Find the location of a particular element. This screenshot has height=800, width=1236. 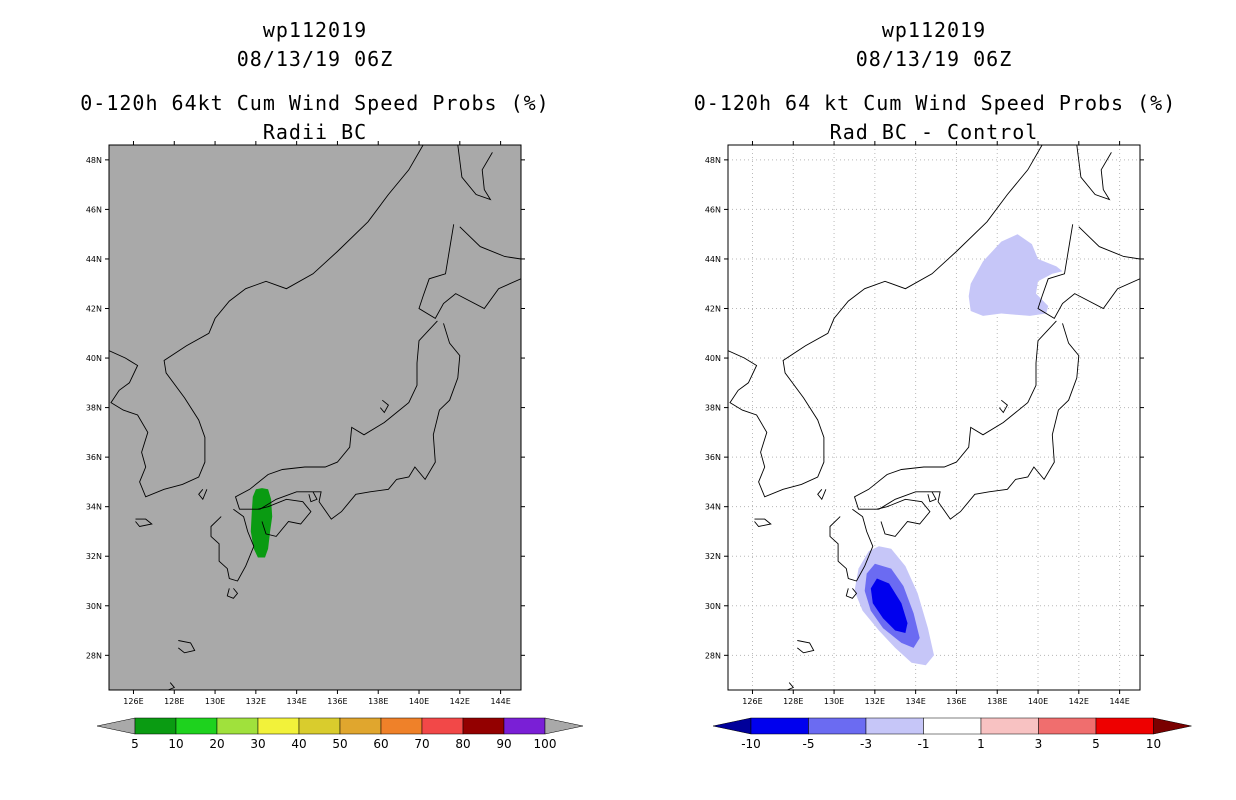

colorbar-label: 30 is located at coordinates (257, 744).